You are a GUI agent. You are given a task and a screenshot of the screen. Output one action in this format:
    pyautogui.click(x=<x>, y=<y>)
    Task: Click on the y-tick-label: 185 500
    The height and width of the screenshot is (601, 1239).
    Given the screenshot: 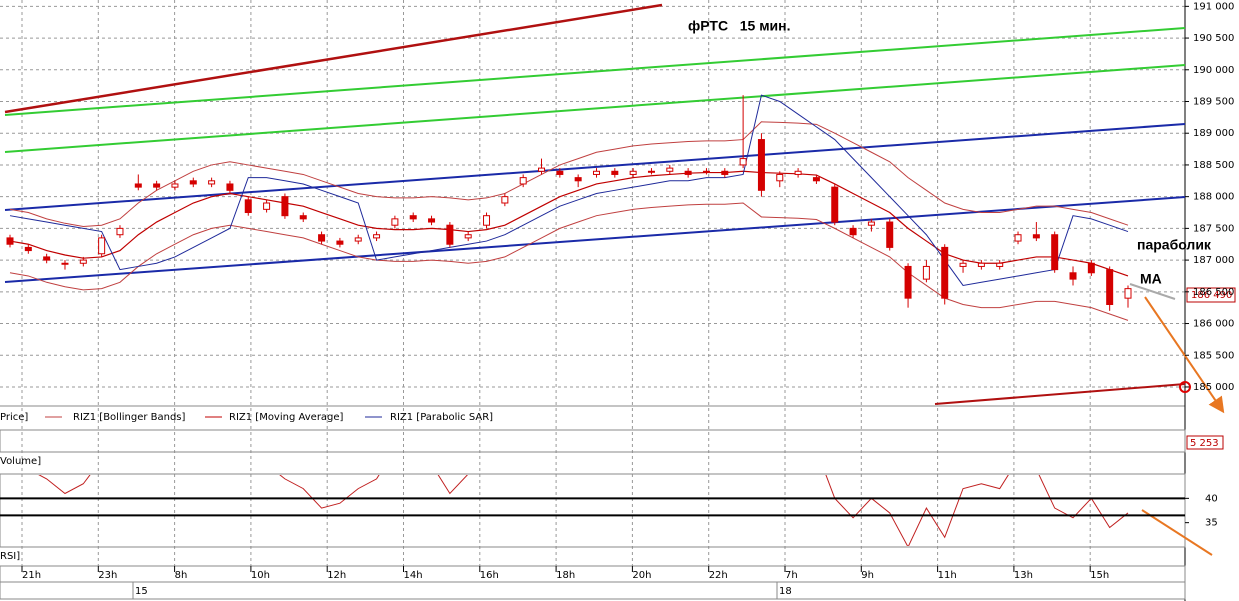 What is the action you would take?
    pyautogui.click(x=1213, y=355)
    